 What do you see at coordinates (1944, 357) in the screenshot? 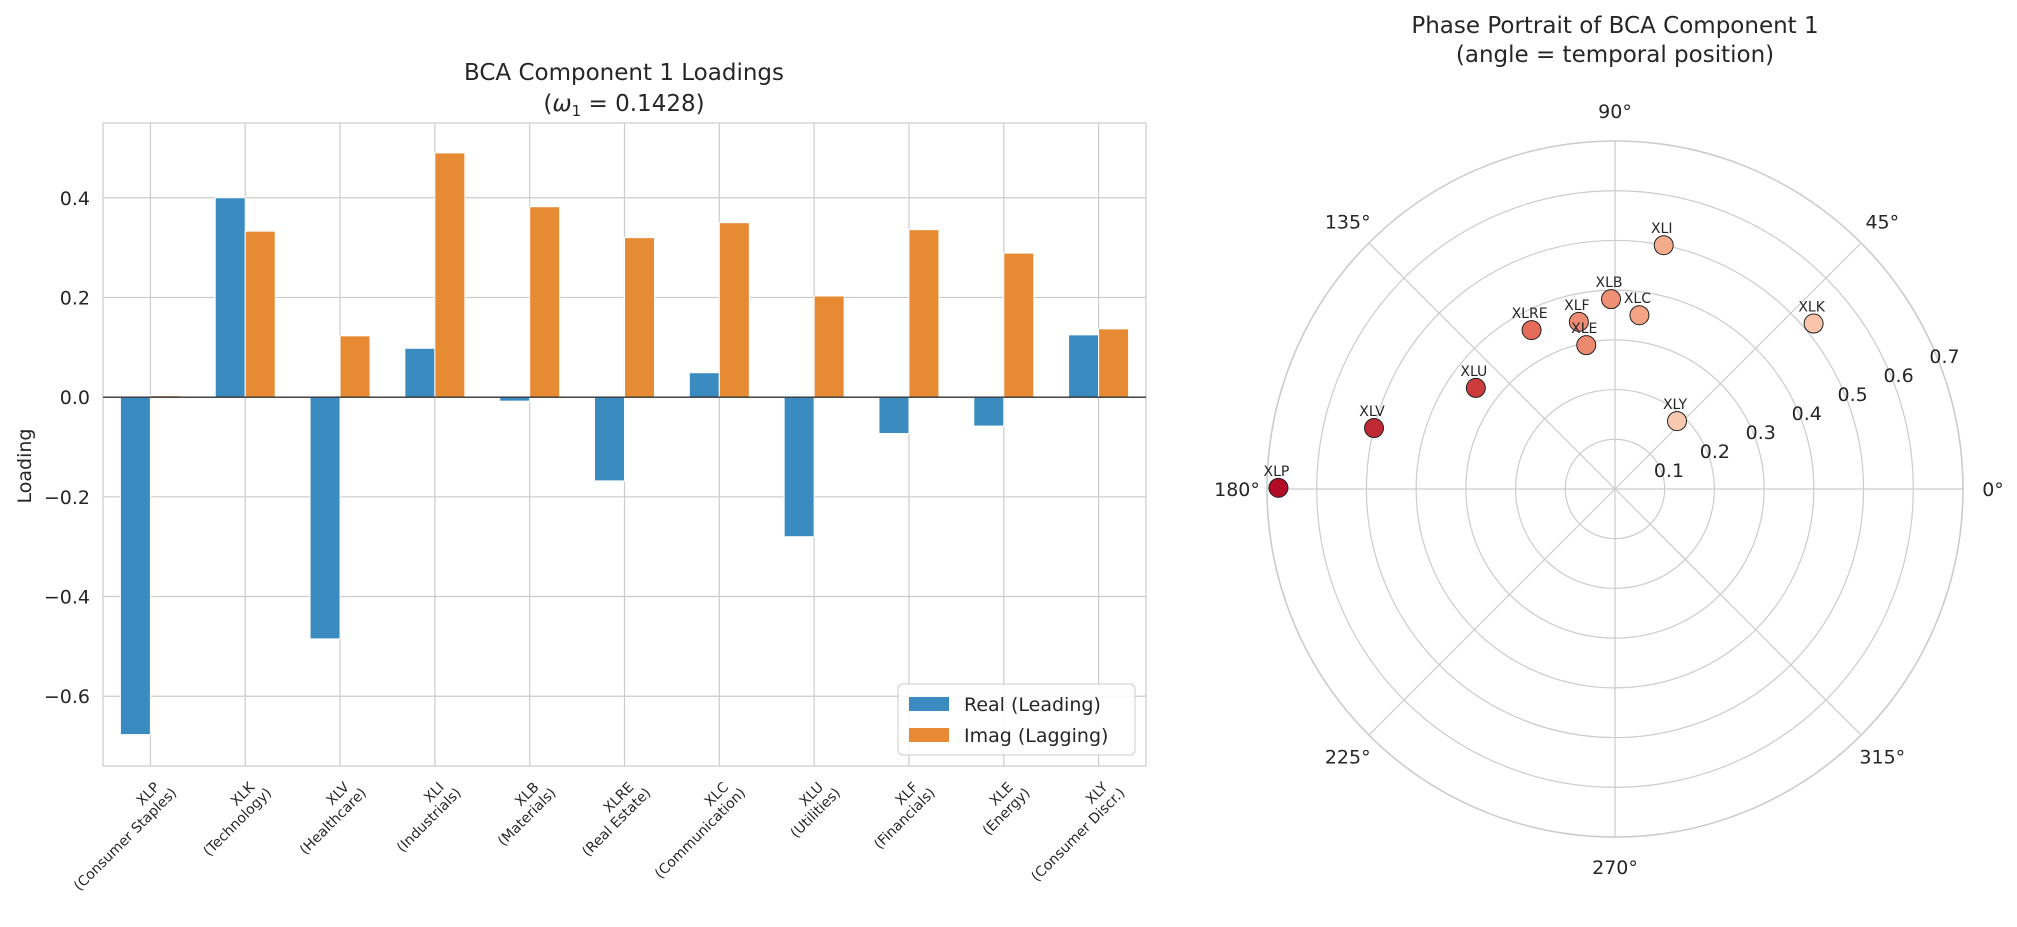
I see `radial-tick-label: 0.7` at bounding box center [1944, 357].